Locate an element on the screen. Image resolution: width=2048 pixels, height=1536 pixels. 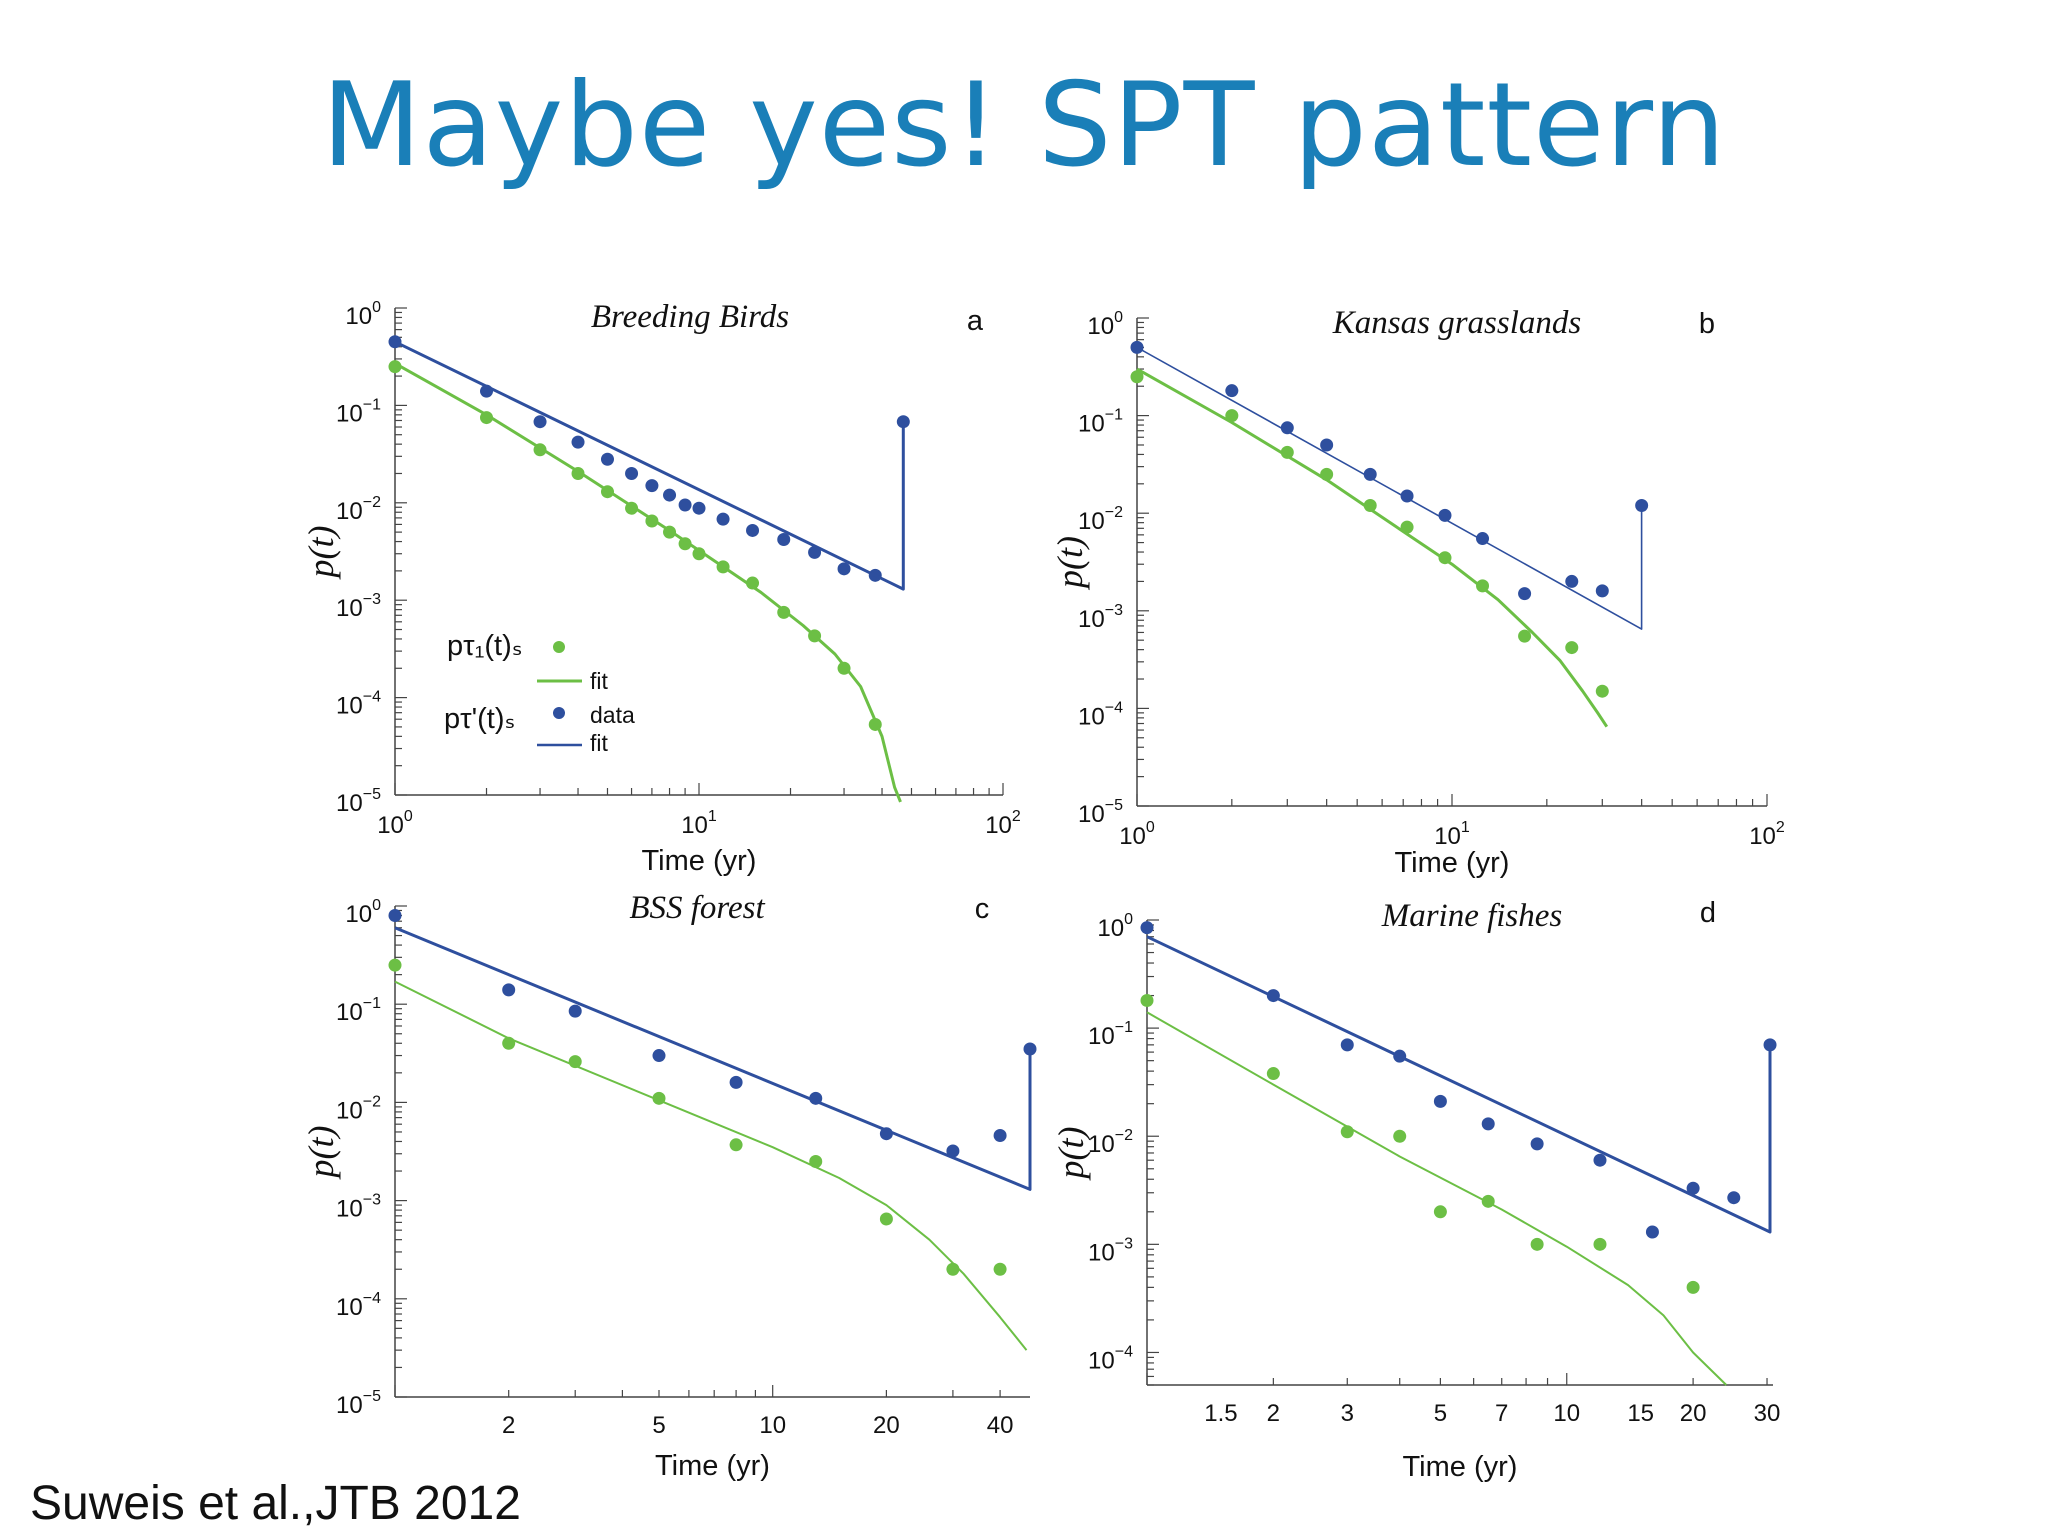
legend-data-label: data is located at coordinates (612, 715).